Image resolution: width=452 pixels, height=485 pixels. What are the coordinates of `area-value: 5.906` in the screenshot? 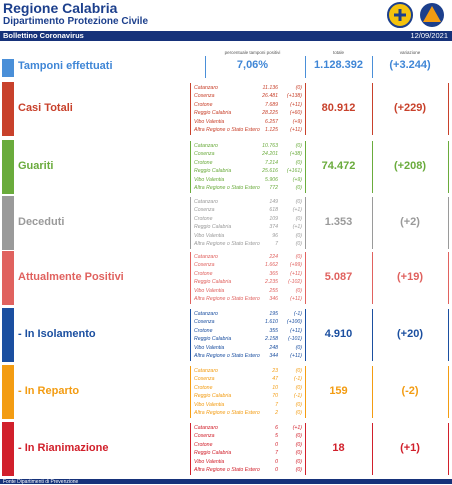 It's located at (271, 179).